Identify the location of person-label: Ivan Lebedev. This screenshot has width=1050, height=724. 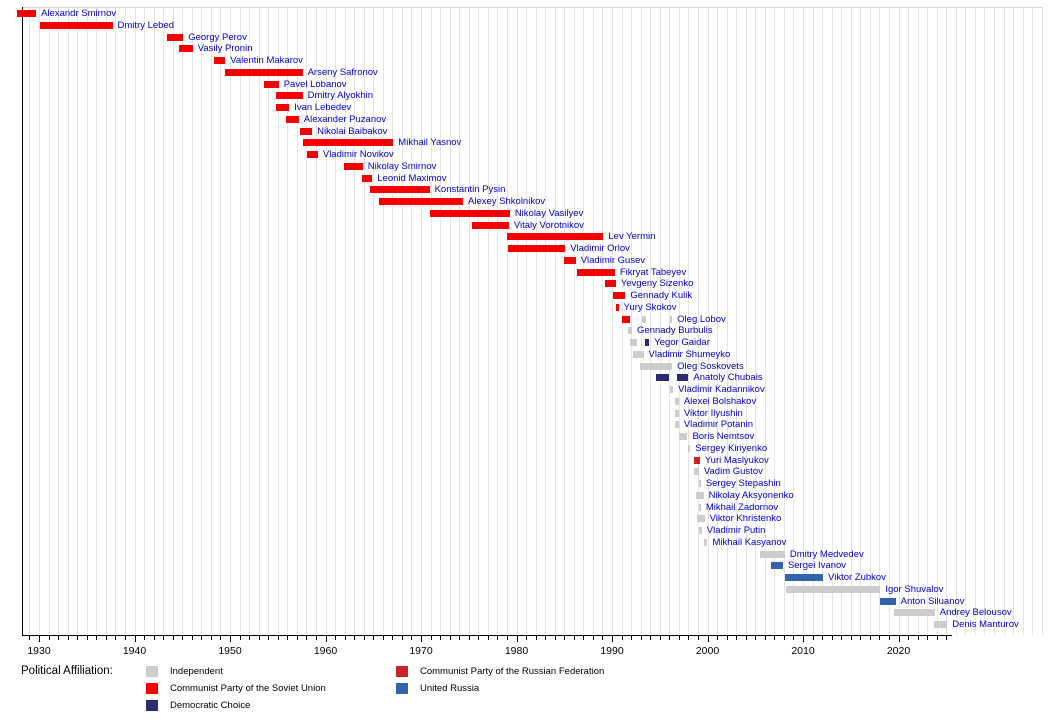
(323, 107).